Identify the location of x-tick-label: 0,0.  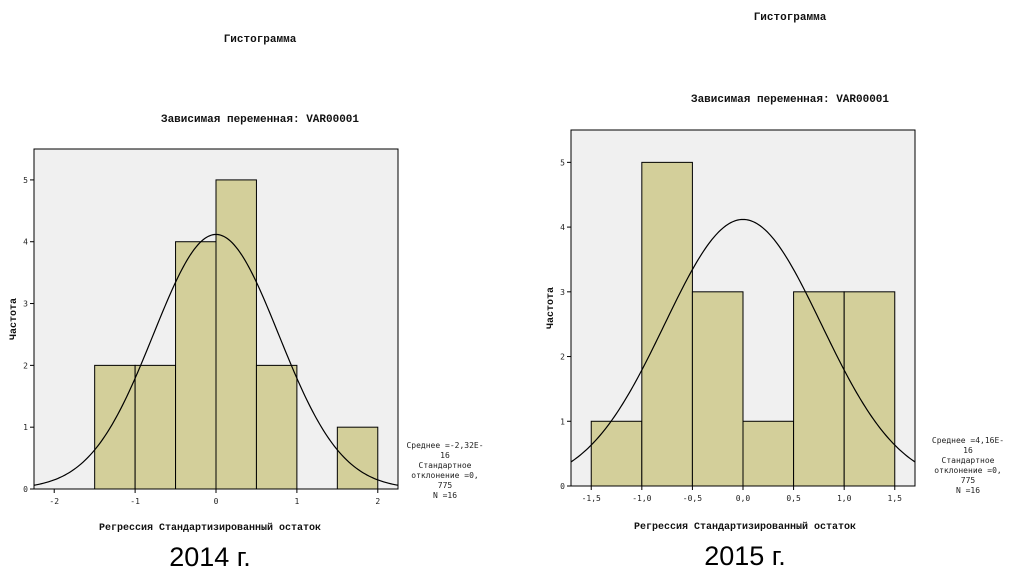
(743, 498).